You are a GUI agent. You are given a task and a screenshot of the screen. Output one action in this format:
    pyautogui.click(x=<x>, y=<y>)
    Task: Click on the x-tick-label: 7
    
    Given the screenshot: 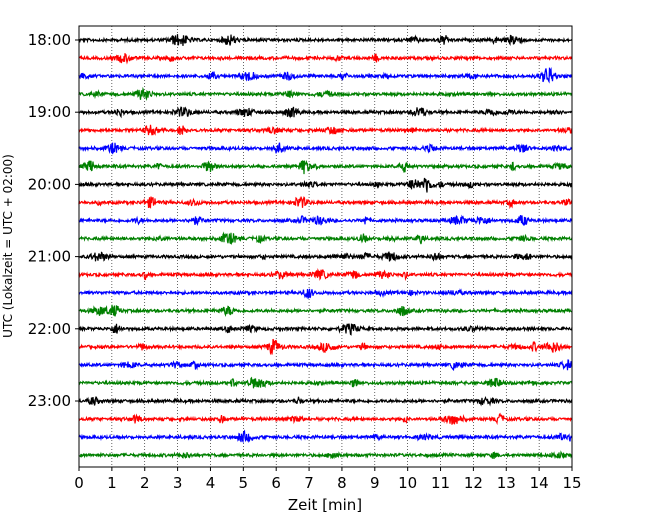 What is the action you would take?
    pyautogui.click(x=309, y=483)
    